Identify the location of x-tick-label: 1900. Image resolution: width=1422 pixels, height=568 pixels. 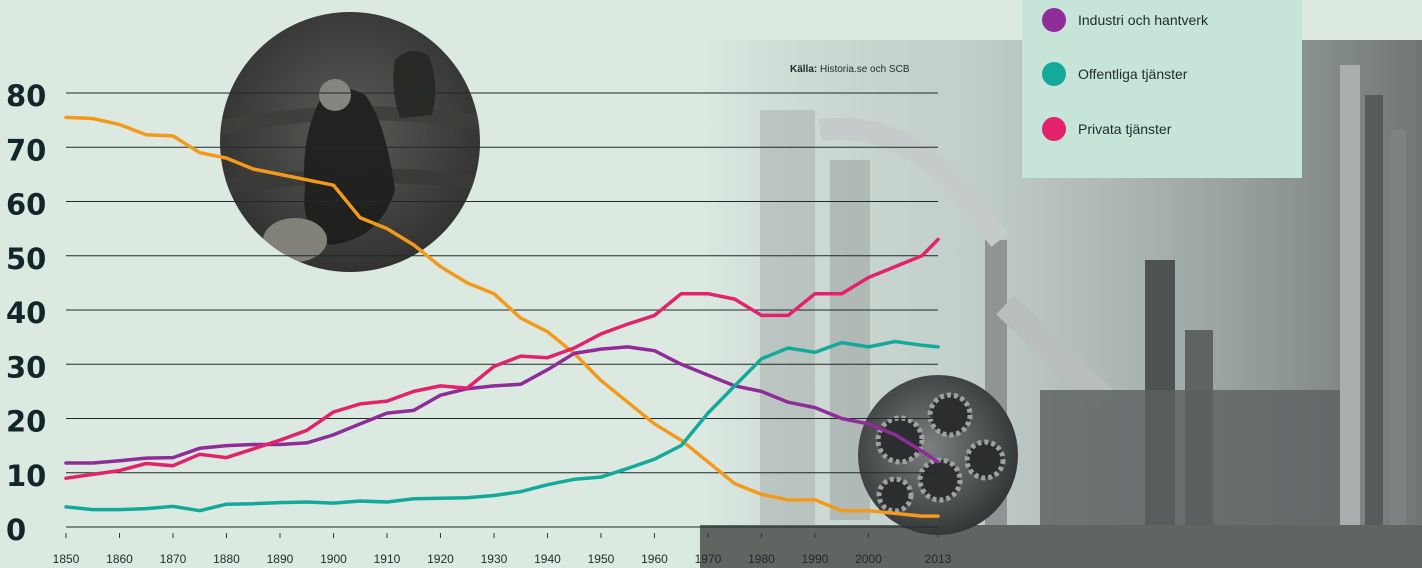
(333, 559).